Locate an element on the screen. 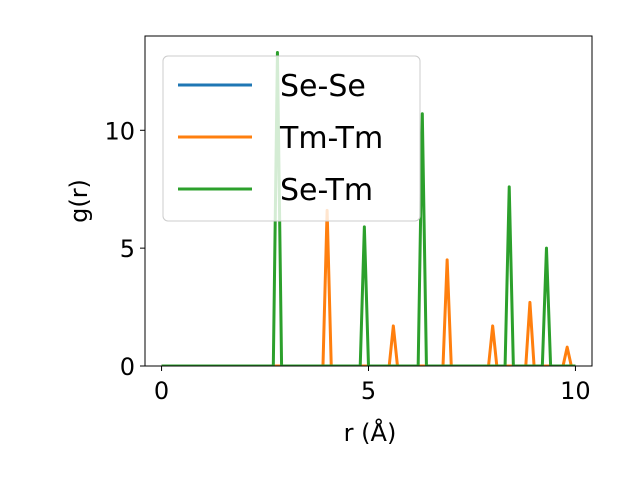 This screenshot has width=640, height=480. legend-label-se-tm: Se-Tm is located at coordinates (326, 190).